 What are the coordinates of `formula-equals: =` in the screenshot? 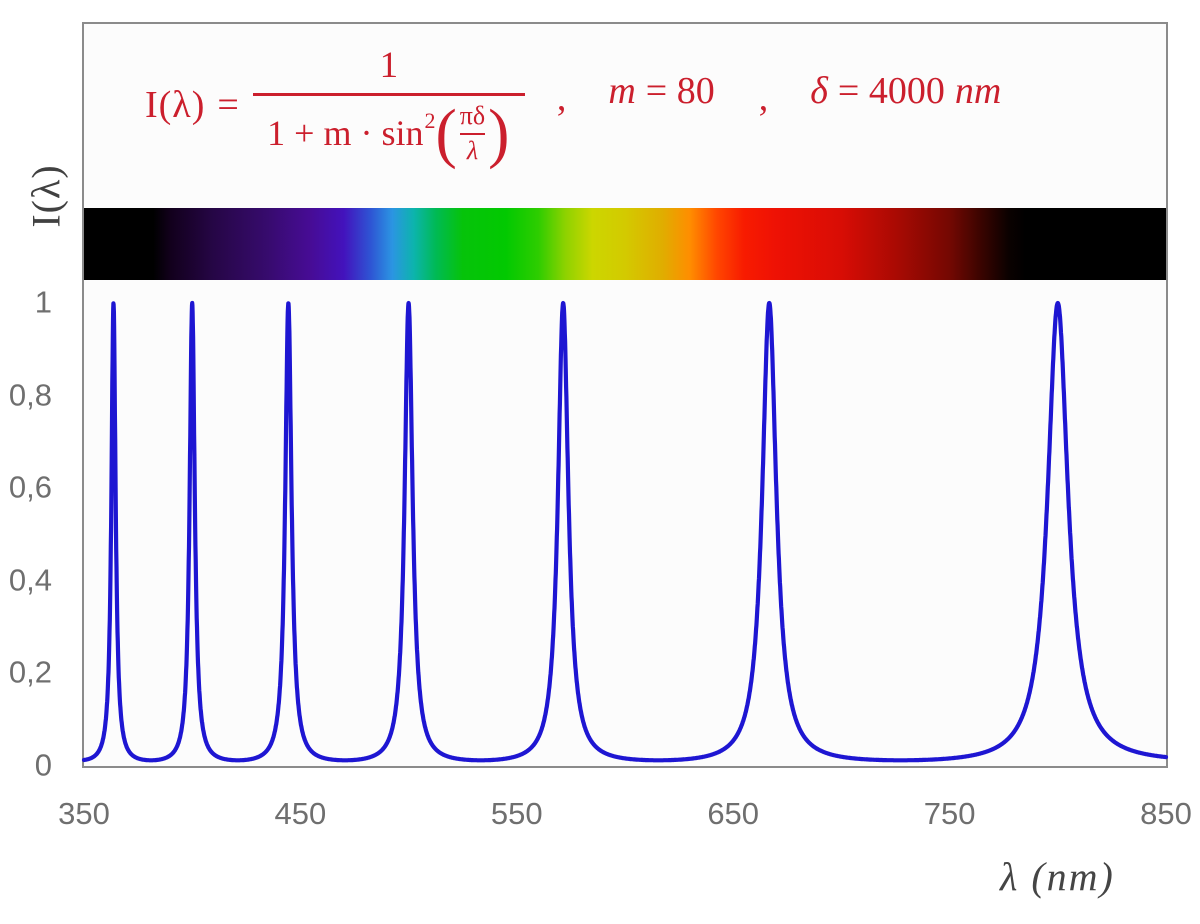 It's located at (228, 105).